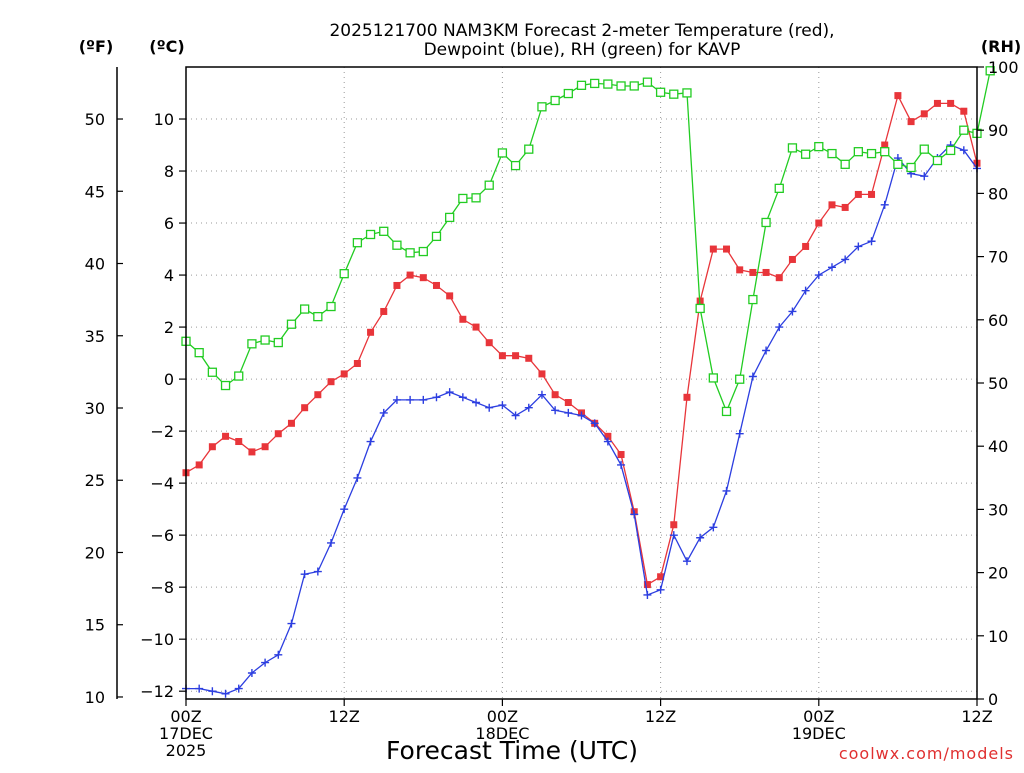  Describe the element at coordinates (95, 264) in the screenshot. I see `fahrenheit-tick-label: 40` at that location.